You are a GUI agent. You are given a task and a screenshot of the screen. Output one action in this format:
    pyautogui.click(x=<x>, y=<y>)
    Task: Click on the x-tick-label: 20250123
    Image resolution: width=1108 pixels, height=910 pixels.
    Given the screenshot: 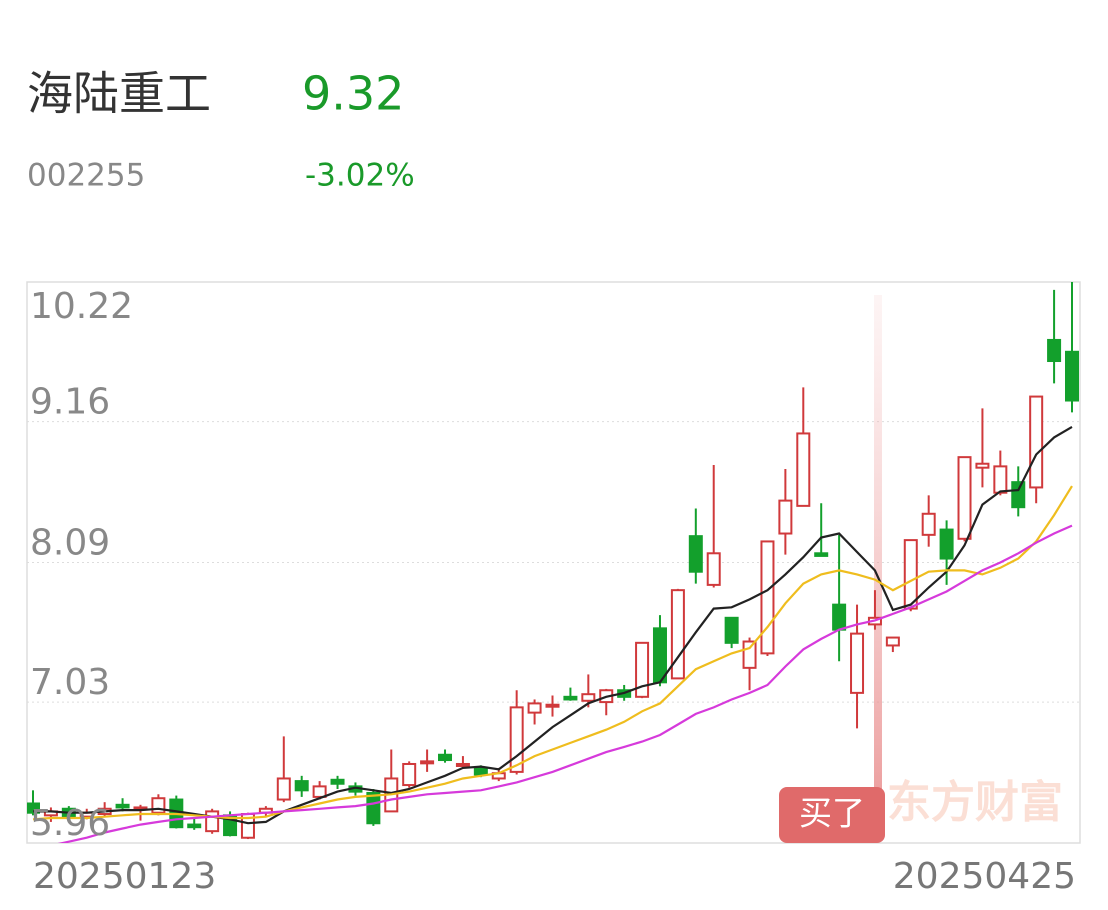 What is the action you would take?
    pyautogui.click(x=124, y=876)
    